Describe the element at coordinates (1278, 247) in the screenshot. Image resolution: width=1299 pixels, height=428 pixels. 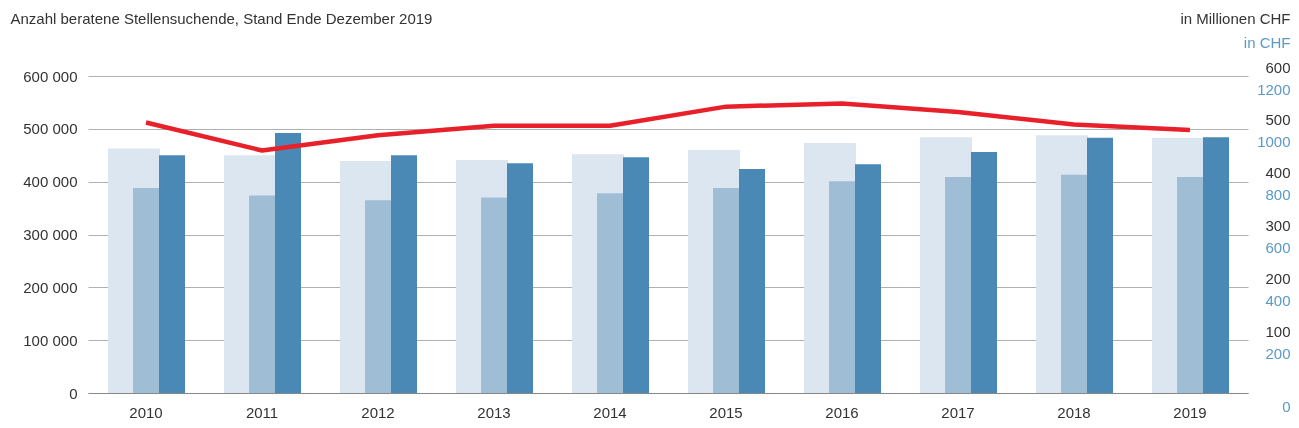
I see `y3-tick-label: 600` at that location.